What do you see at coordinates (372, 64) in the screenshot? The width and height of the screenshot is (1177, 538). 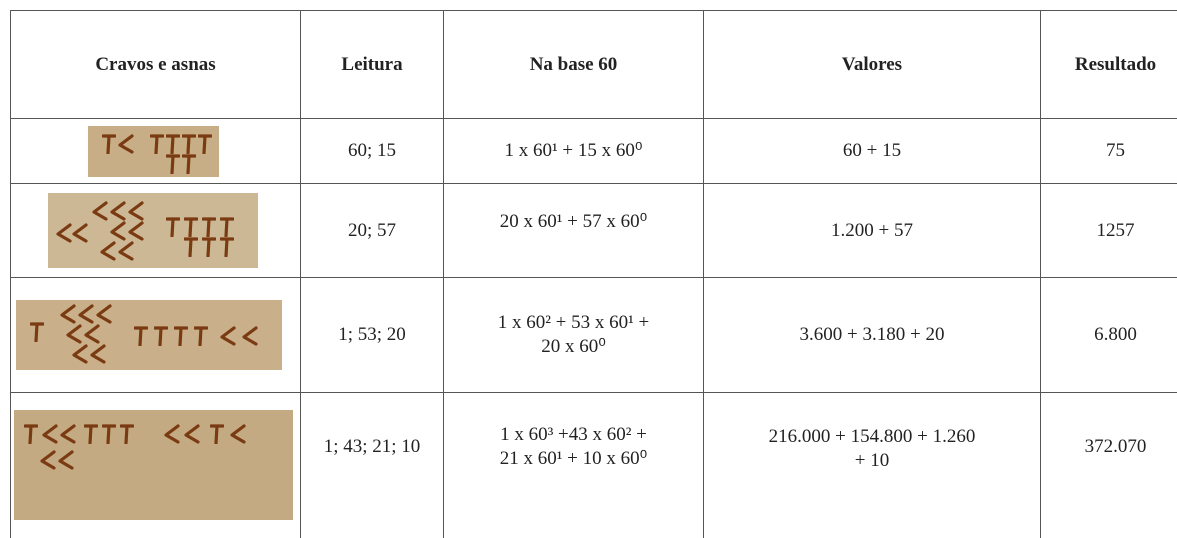 I see `header-cell: Leitura` at bounding box center [372, 64].